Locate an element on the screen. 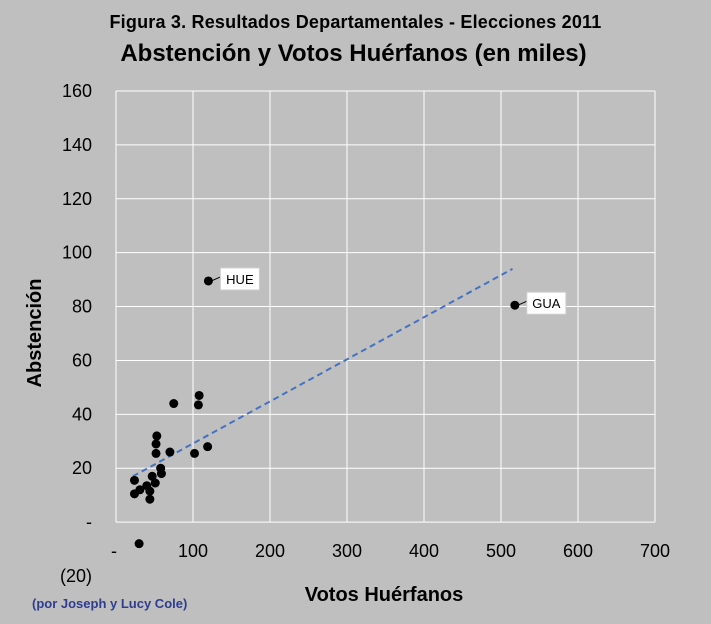 The image size is (711, 624). x-tick-label: 700 is located at coordinates (655, 551).